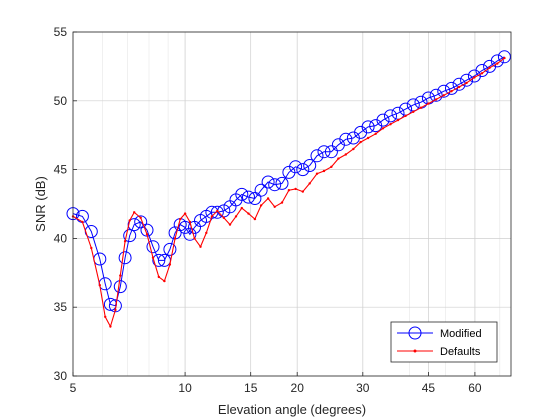 This screenshot has width=560, height=420. What do you see at coordinates (363, 388) in the screenshot?
I see `x-tick-label: 30` at bounding box center [363, 388].